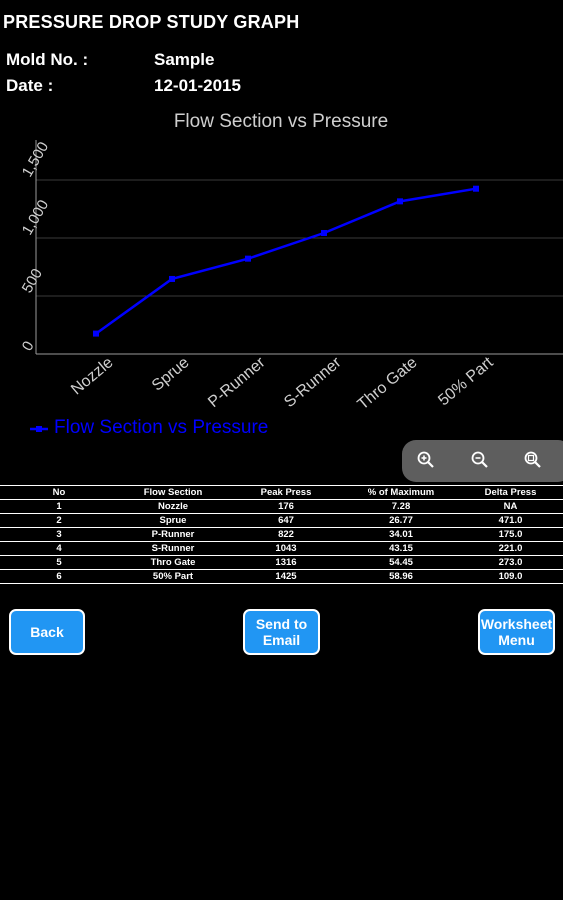 The height and width of the screenshot is (900, 563). Describe the element at coordinates (173, 562) in the screenshot. I see `table-cell: Thro Gate` at that location.